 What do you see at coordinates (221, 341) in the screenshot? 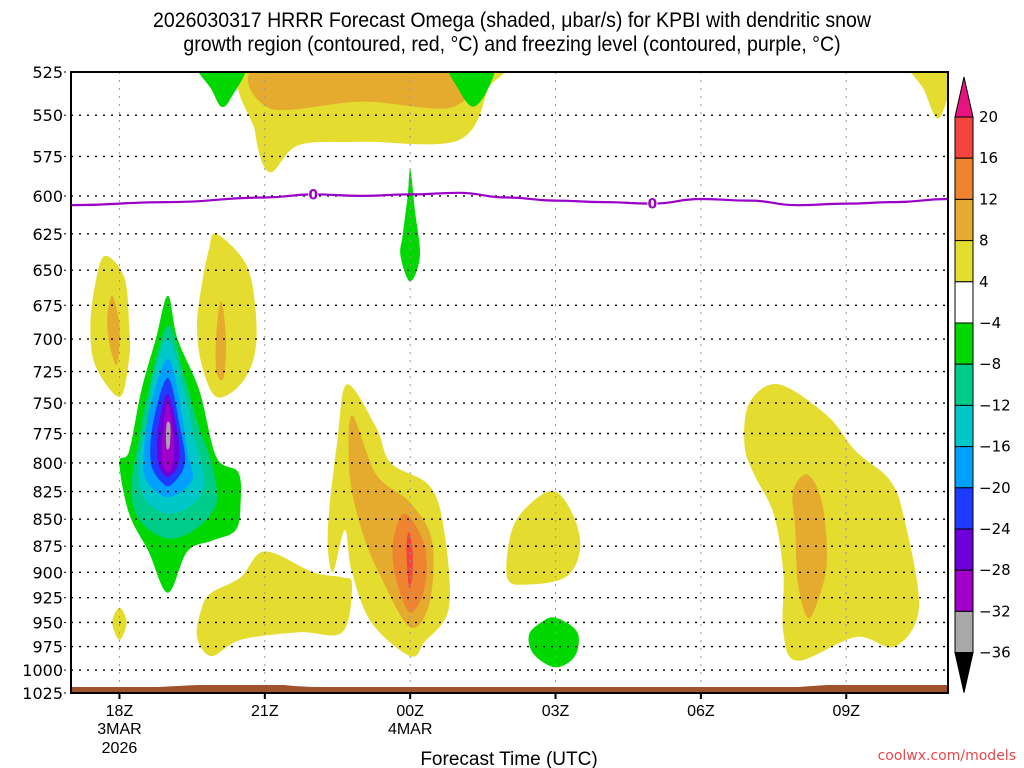
I see `omega-contour-8-1930z` at bounding box center [221, 341].